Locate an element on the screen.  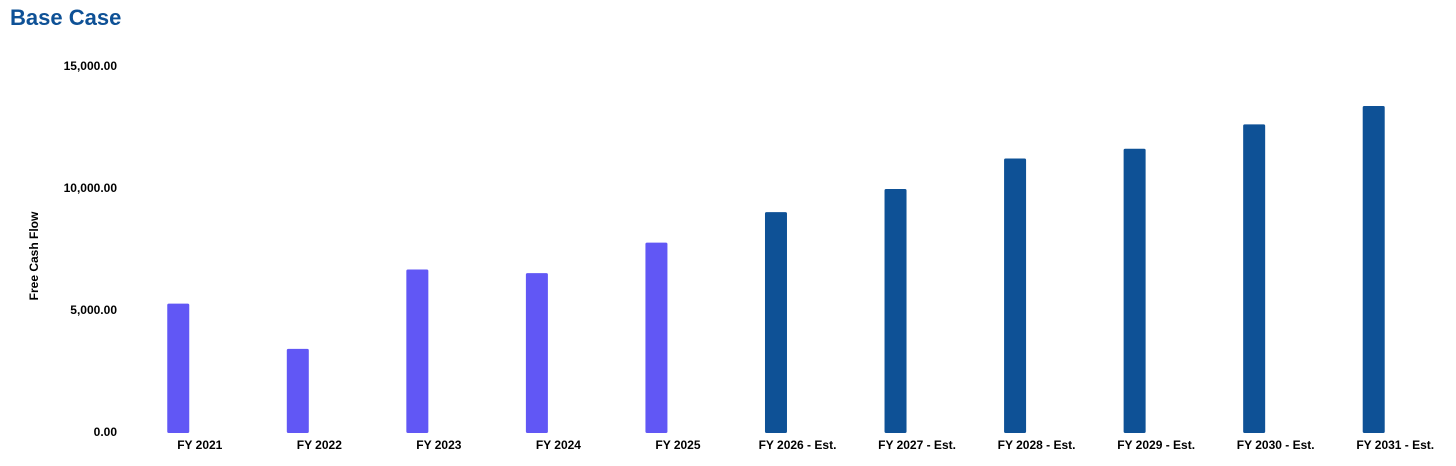
y-tick-label: 10,000.00 is located at coordinates (91, 188).